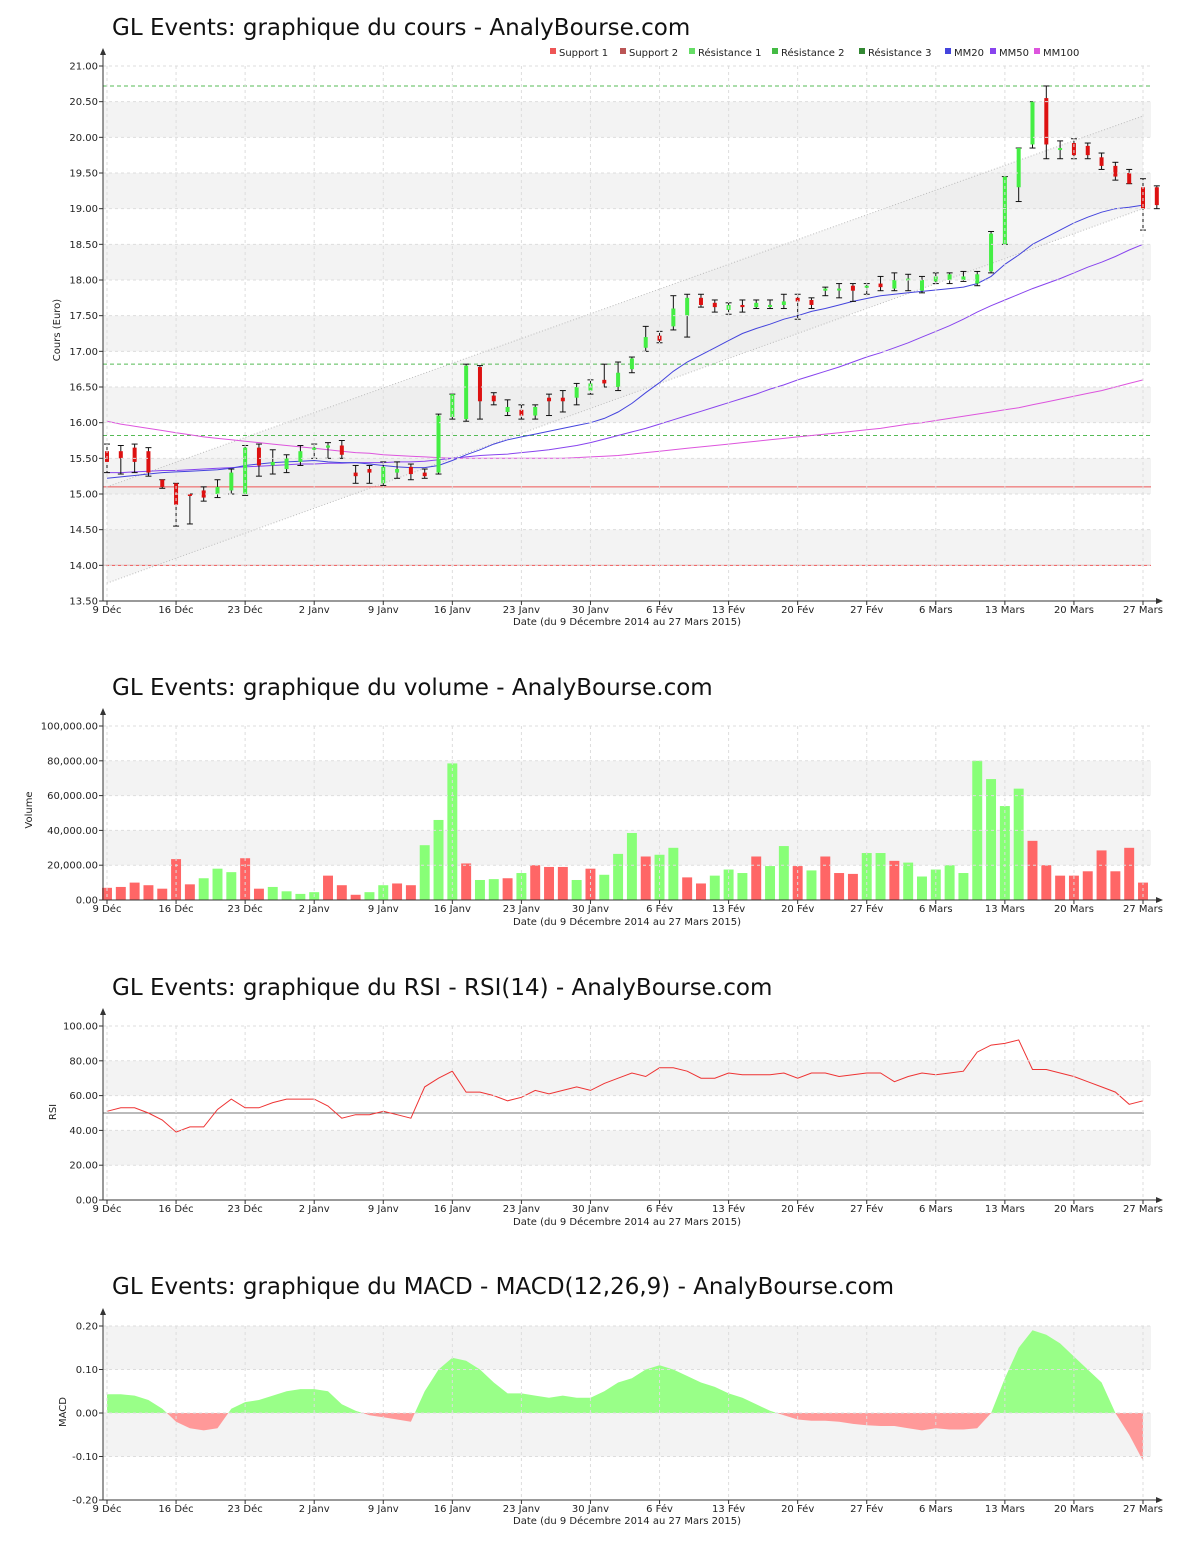  What do you see at coordinates (83, 245) in the screenshot?
I see `y-tick-label: 18.50` at bounding box center [83, 245].